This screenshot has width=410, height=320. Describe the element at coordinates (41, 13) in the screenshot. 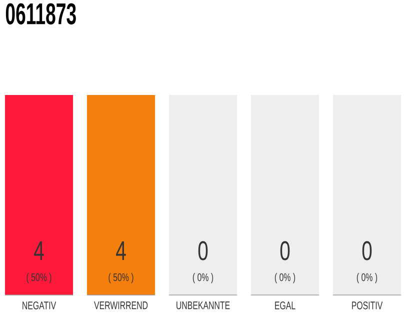

I see `chart-title: 0611873` at that location.